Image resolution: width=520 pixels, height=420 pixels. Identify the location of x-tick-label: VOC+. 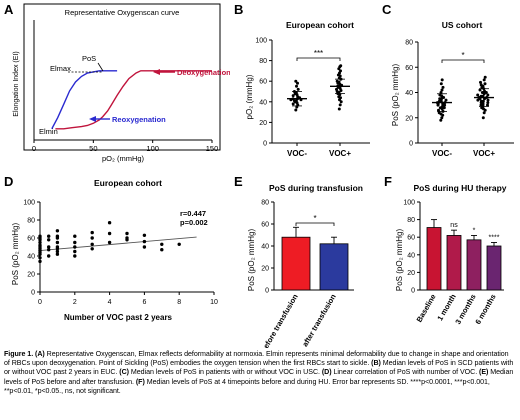
(484, 153).